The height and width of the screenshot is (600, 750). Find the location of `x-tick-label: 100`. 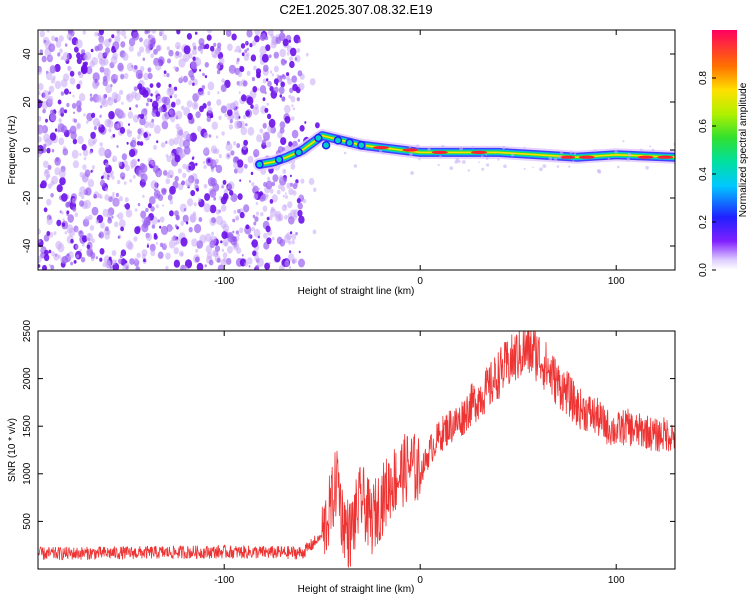

x-tick-label: 100 is located at coordinates (616, 580).